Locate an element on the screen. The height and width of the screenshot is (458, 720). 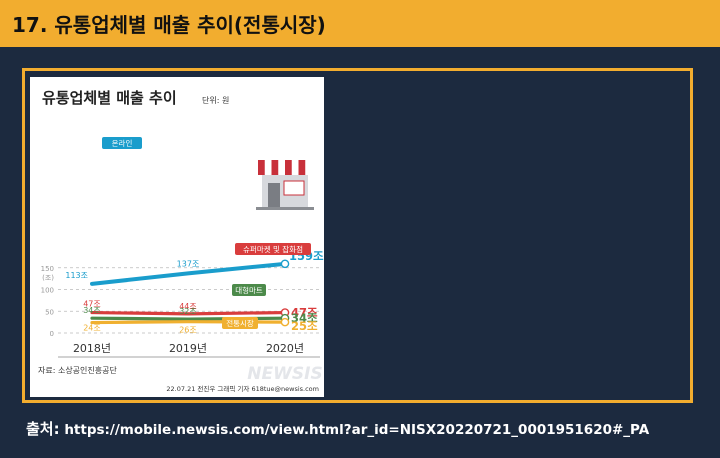
y-tick-label: 100 is located at coordinates (47, 291).